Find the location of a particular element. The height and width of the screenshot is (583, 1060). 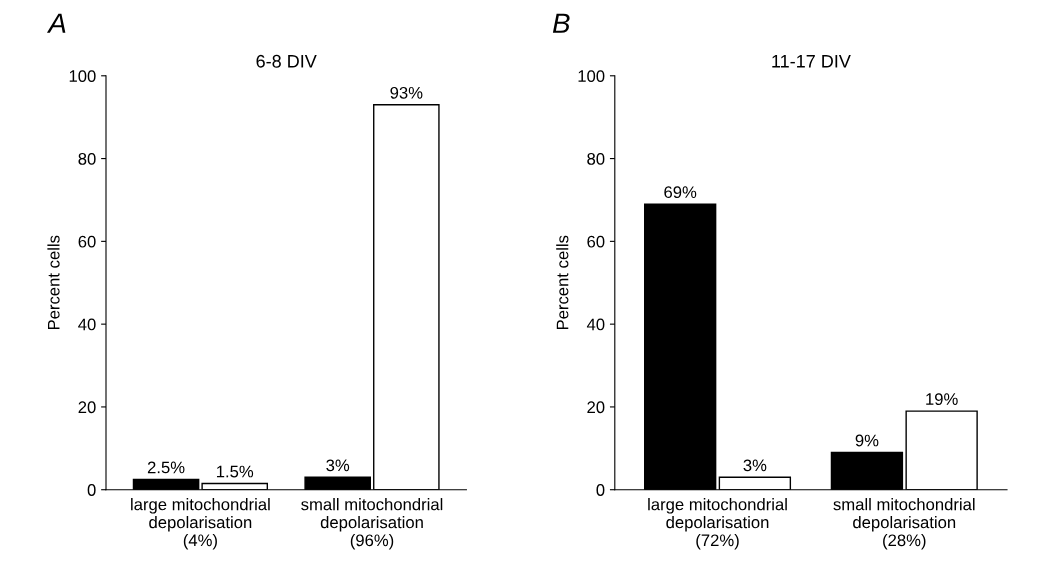

x-tick-label: small mitochondrial depolarisation (28%) is located at coordinates (904, 524).